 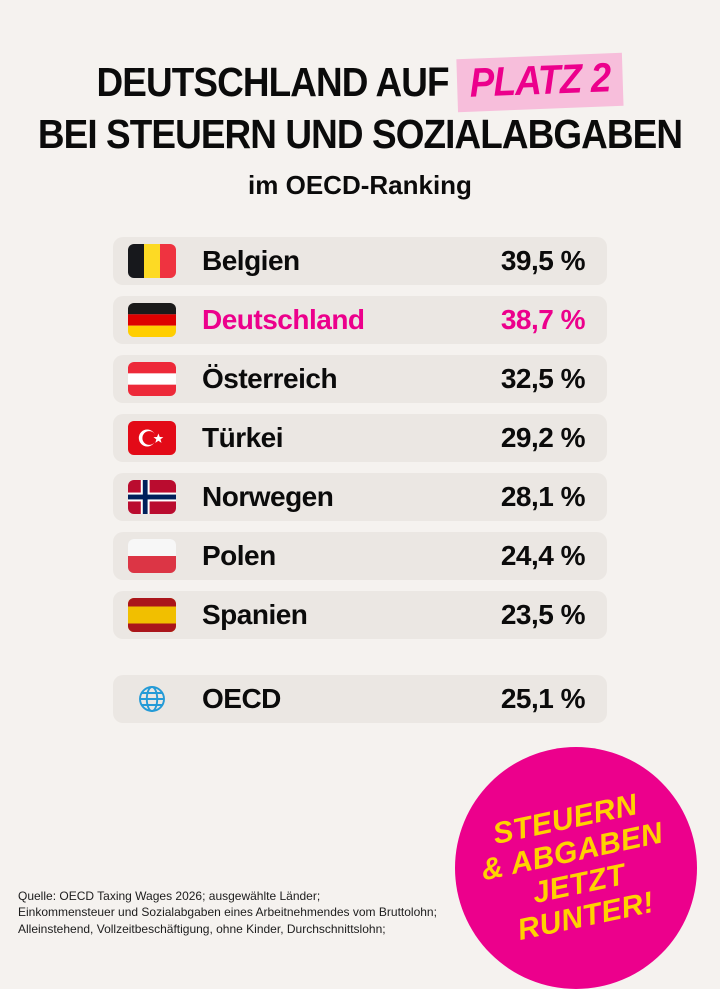 I want to click on ranking-row: Belgien 39,5 %, so click(x=360, y=261).